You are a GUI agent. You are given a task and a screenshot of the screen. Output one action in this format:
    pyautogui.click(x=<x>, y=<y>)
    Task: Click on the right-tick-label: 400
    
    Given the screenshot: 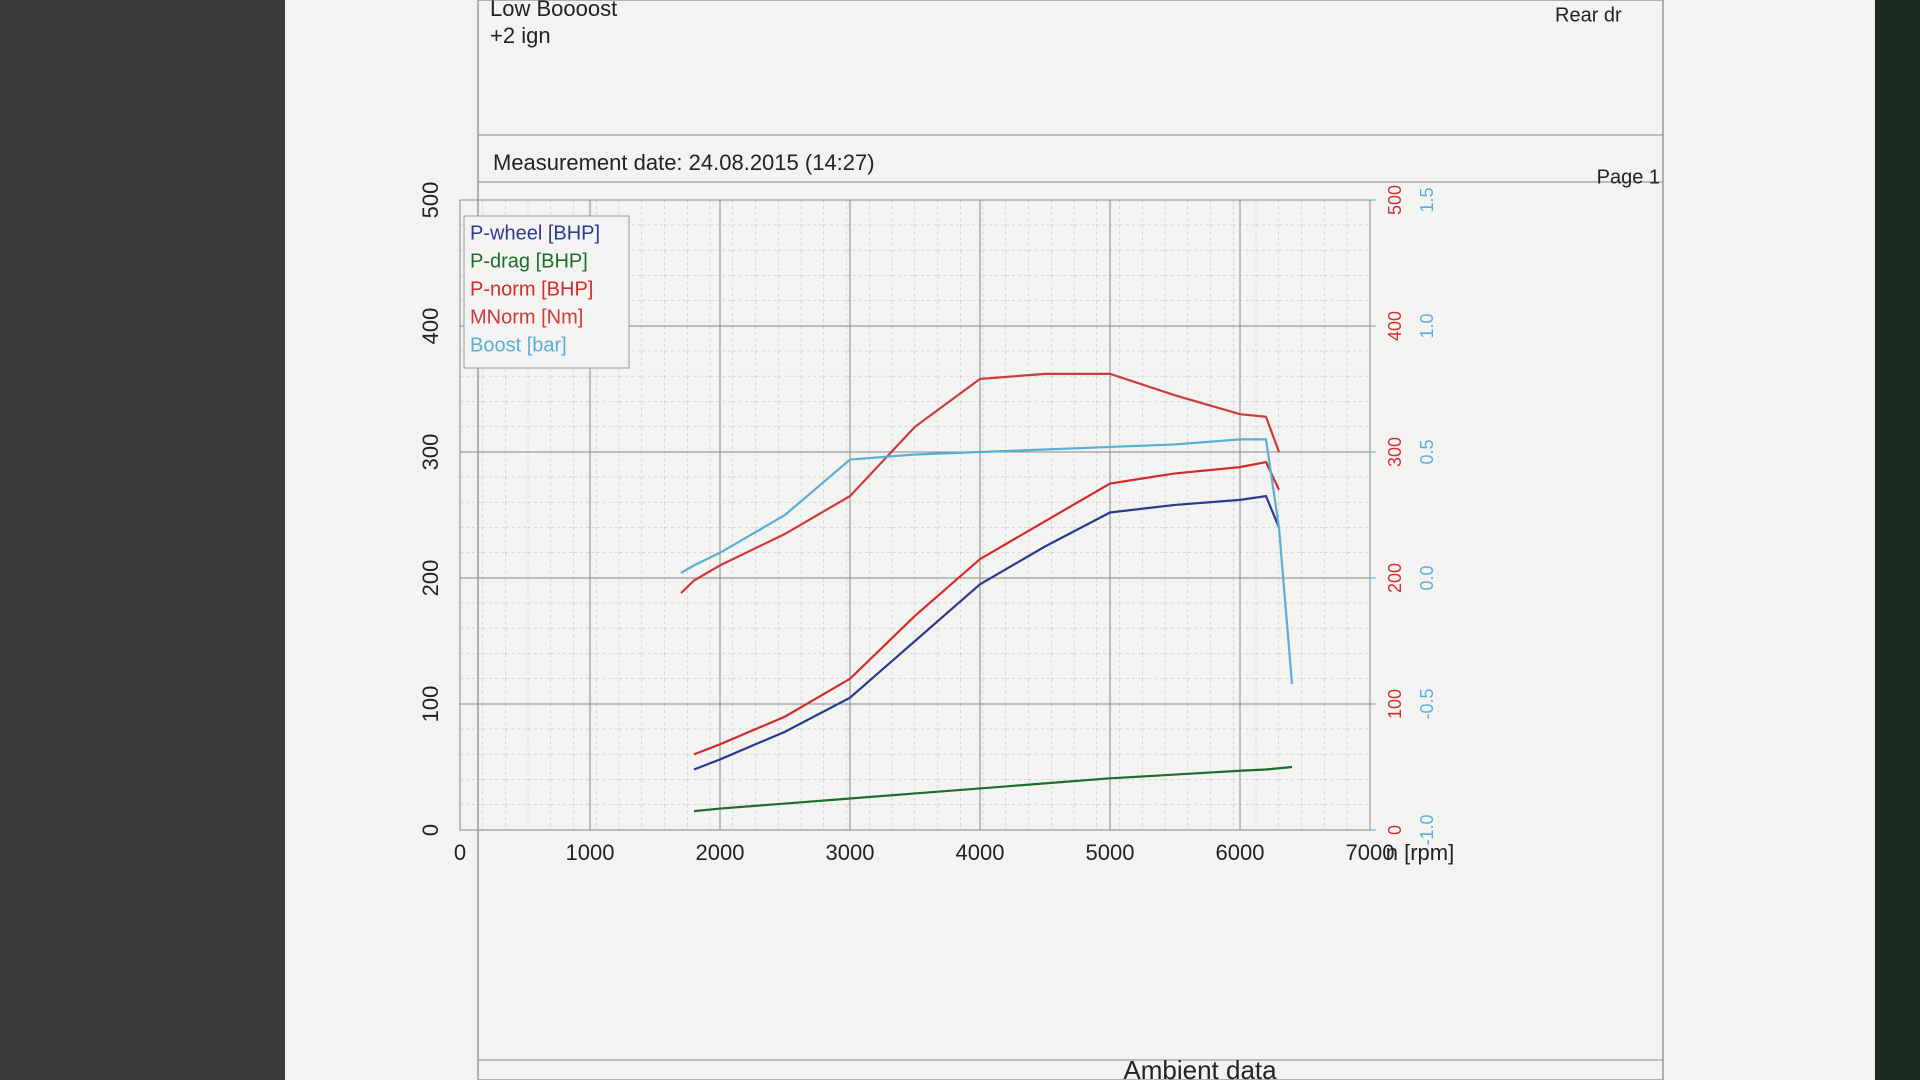 What is the action you would take?
    pyautogui.click(x=1395, y=326)
    